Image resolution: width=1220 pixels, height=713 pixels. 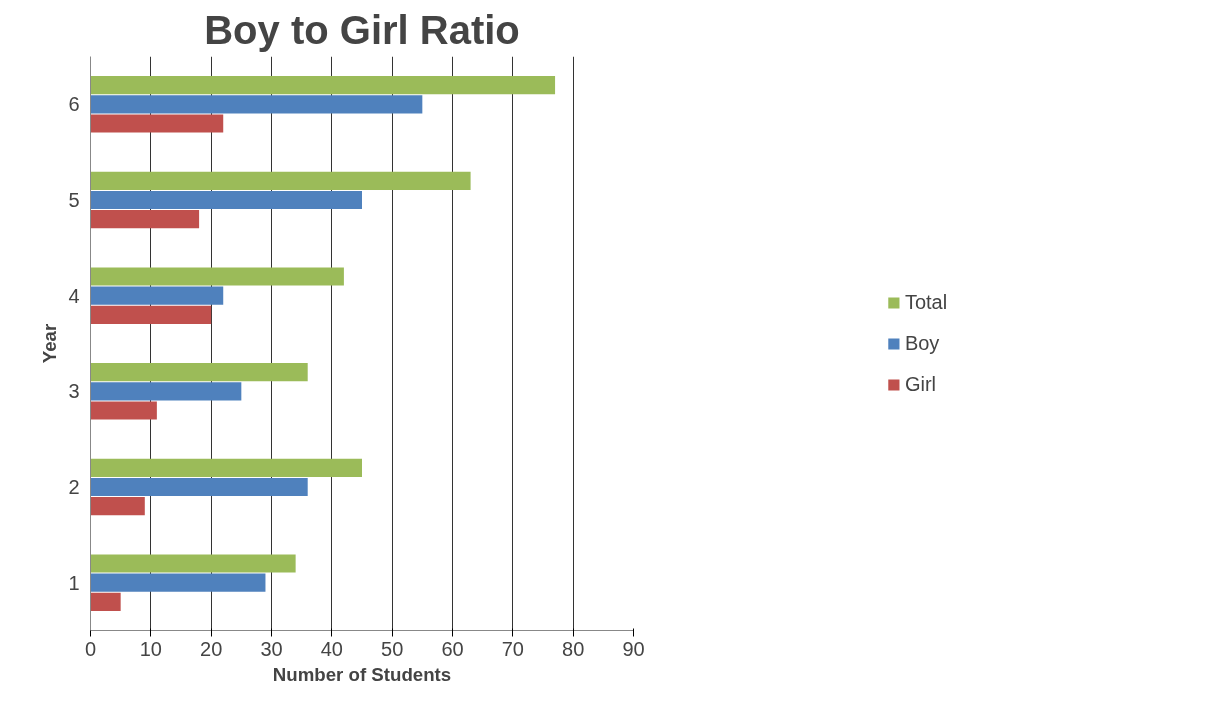 What do you see at coordinates (74, 200) in the screenshot?
I see `y-tick-label: 5` at bounding box center [74, 200].